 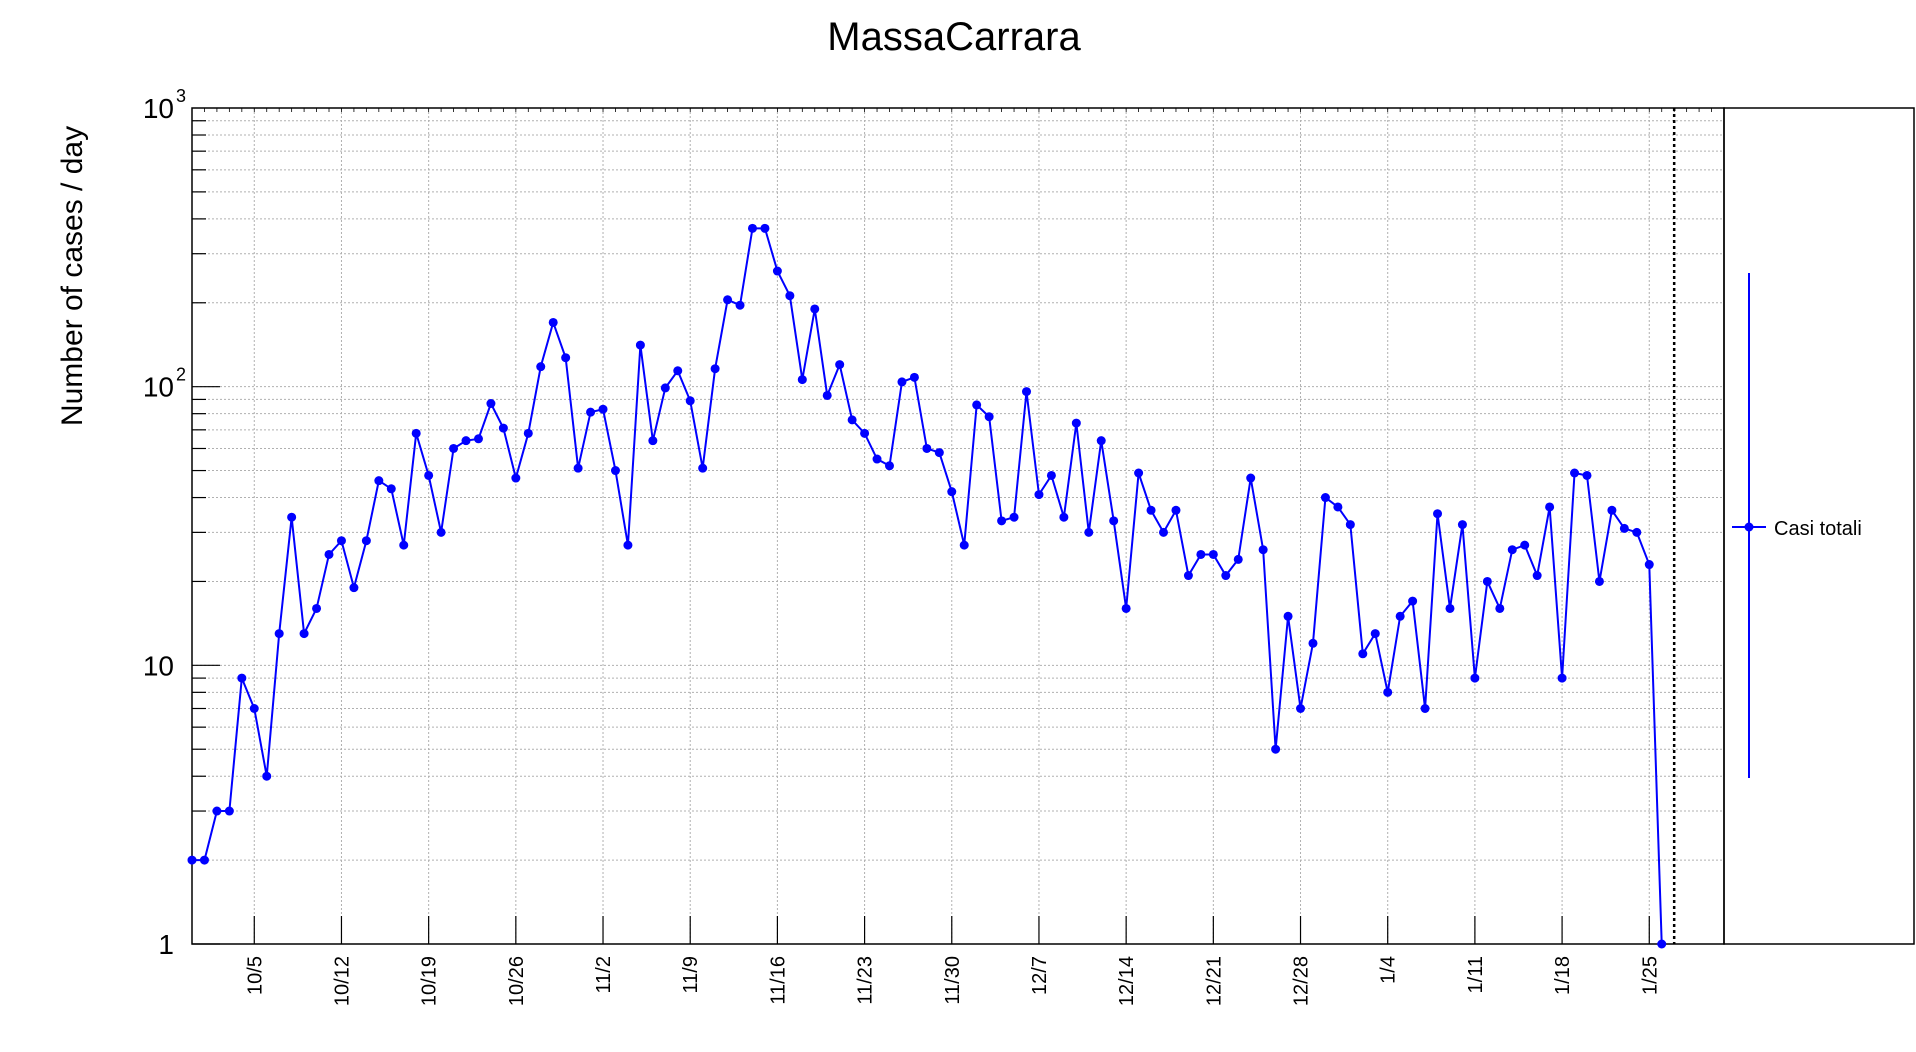 I want to click on legend-marker, so click(x=1749, y=527).